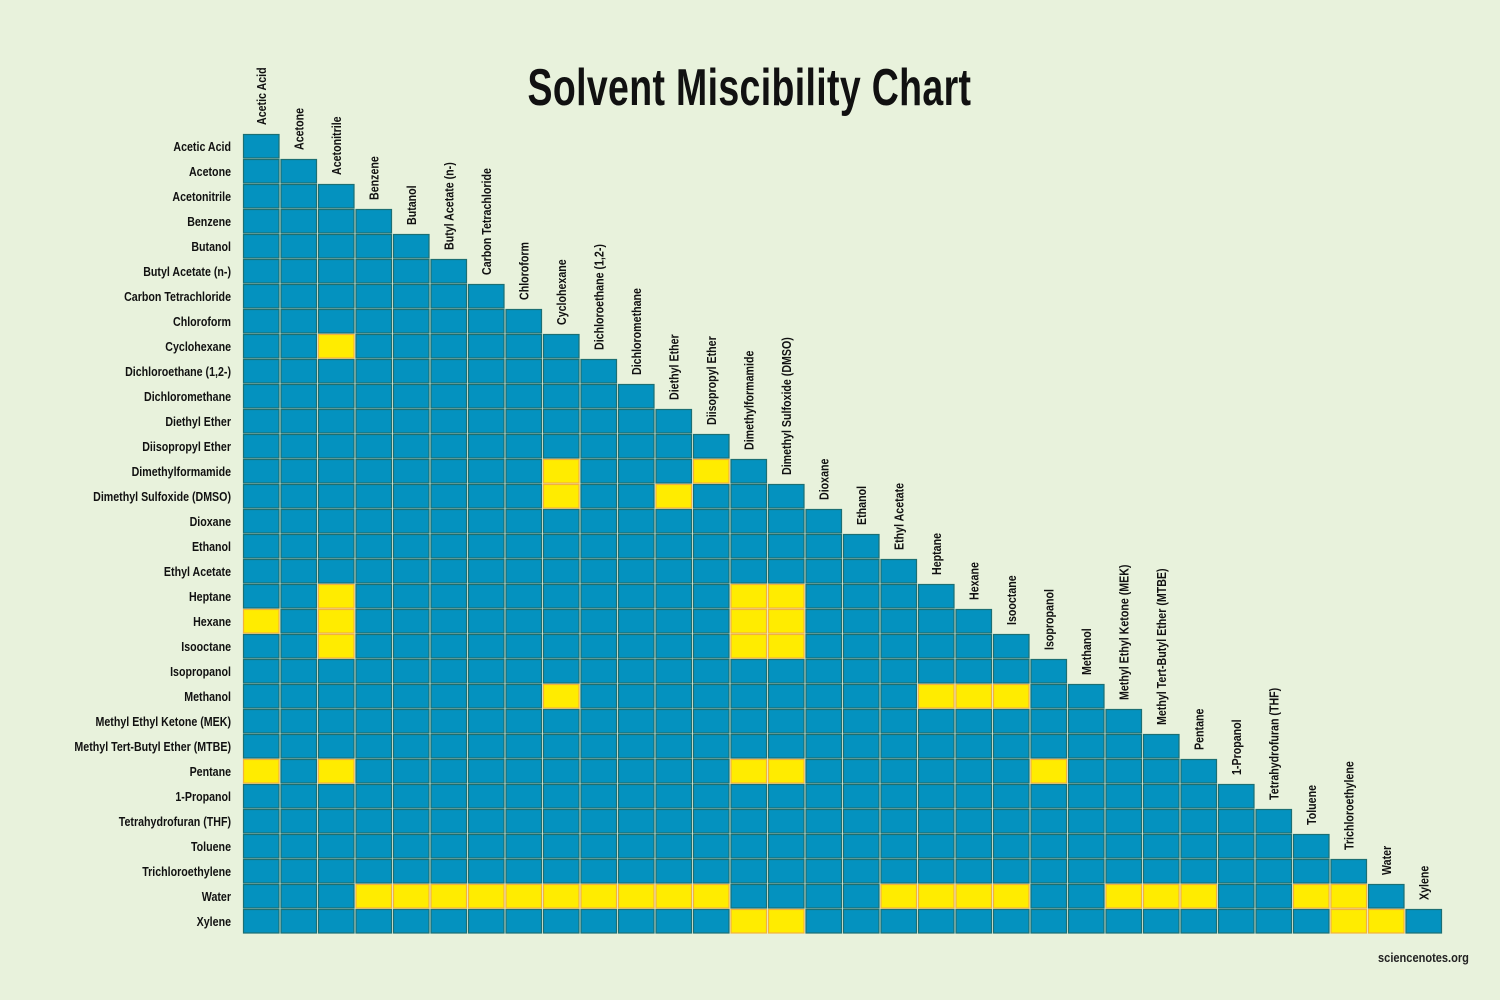 The height and width of the screenshot is (1000, 1500). I want to click on column-label: Dichloromethane, so click(636, 331).